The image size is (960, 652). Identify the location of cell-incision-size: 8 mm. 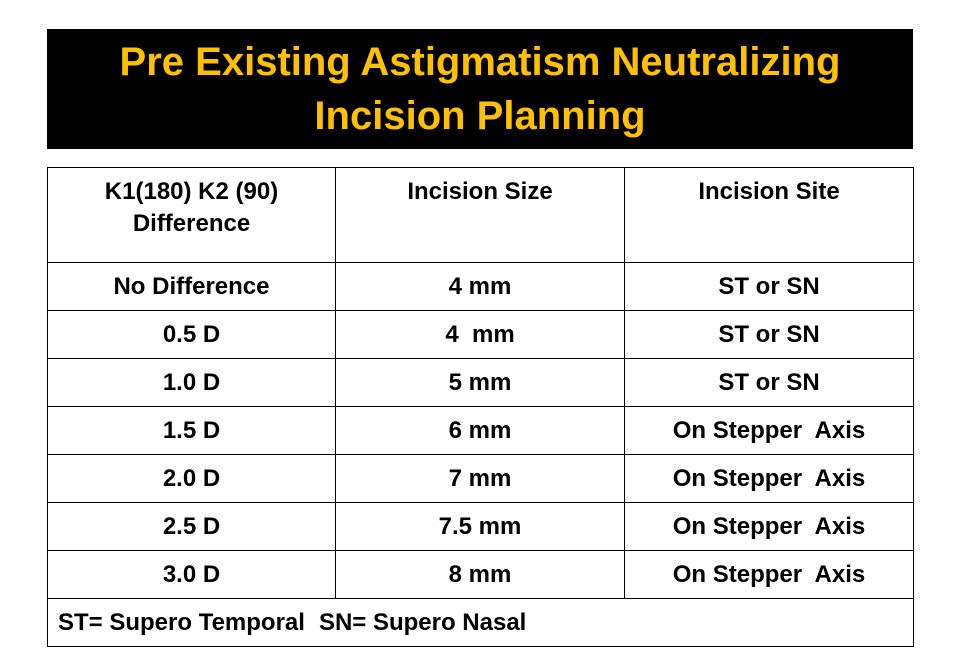
(480, 574).